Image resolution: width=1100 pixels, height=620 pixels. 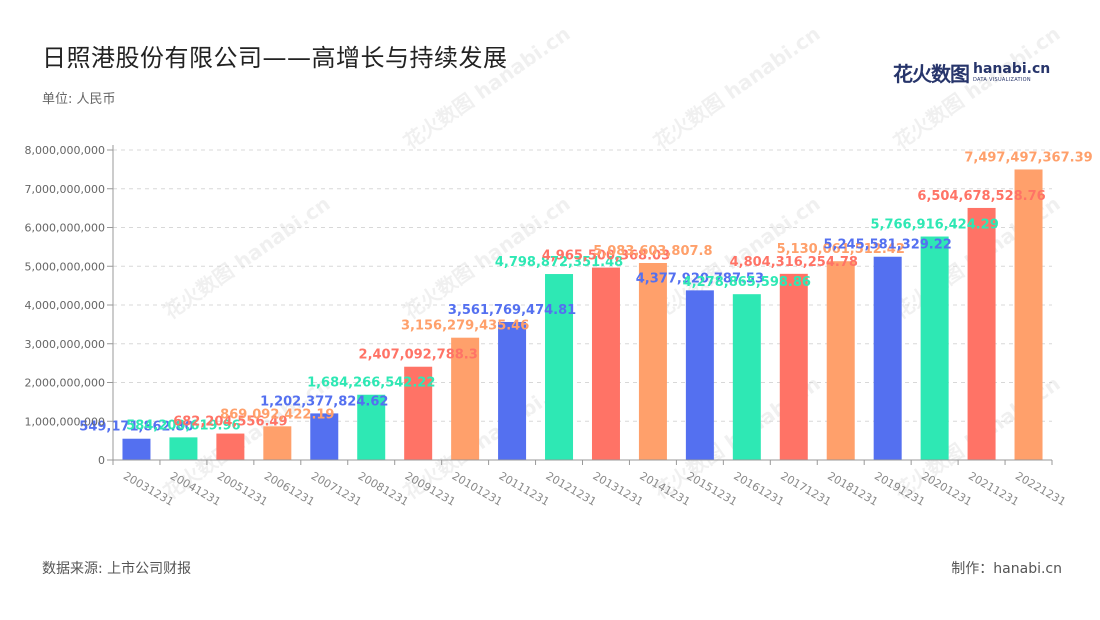 I want to click on y-tick-label: 8,000,000,000, so click(x=65, y=150).